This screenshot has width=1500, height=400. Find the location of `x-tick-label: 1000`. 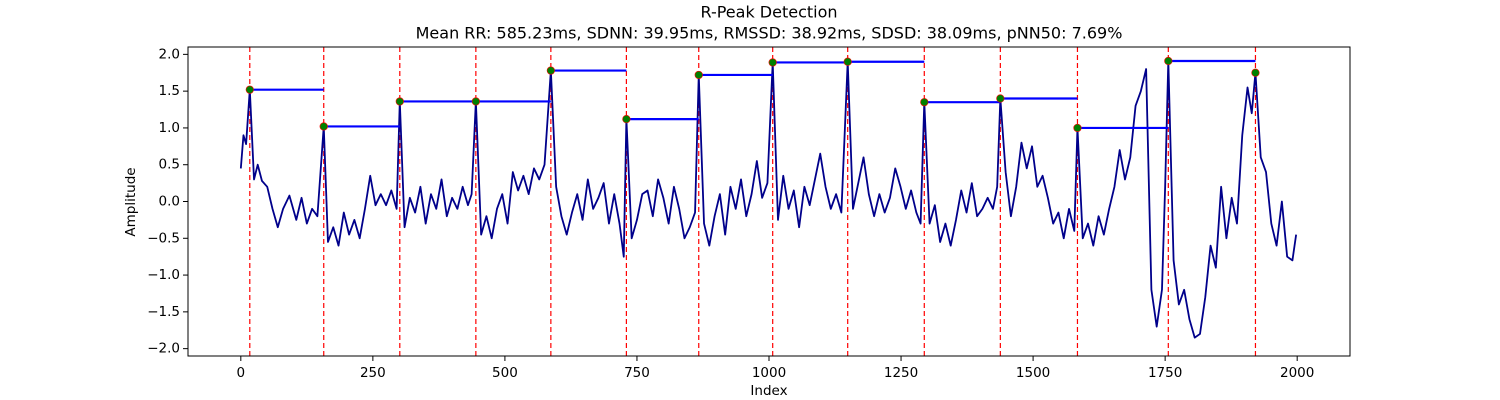

x-tick-label: 1000 is located at coordinates (769, 373).